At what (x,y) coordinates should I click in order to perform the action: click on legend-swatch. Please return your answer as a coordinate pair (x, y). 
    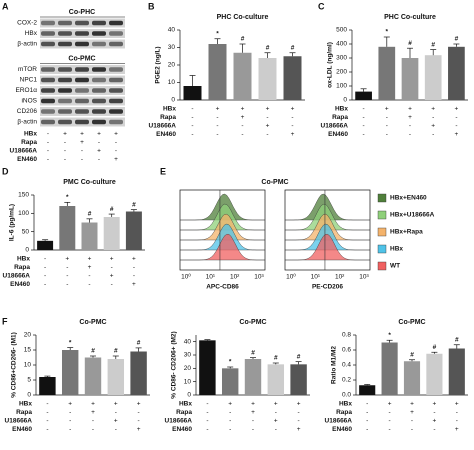
    Looking at the image, I should click on (382, 266).